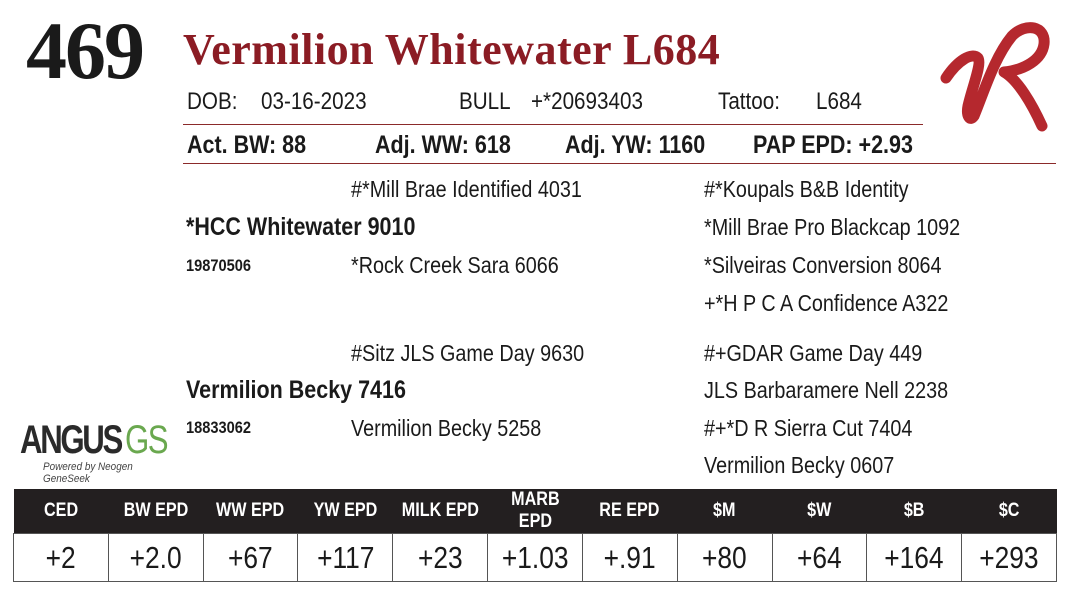 This screenshot has width=1069, height=590. What do you see at coordinates (619, 163) in the screenshot?
I see `performance-divider` at bounding box center [619, 163].